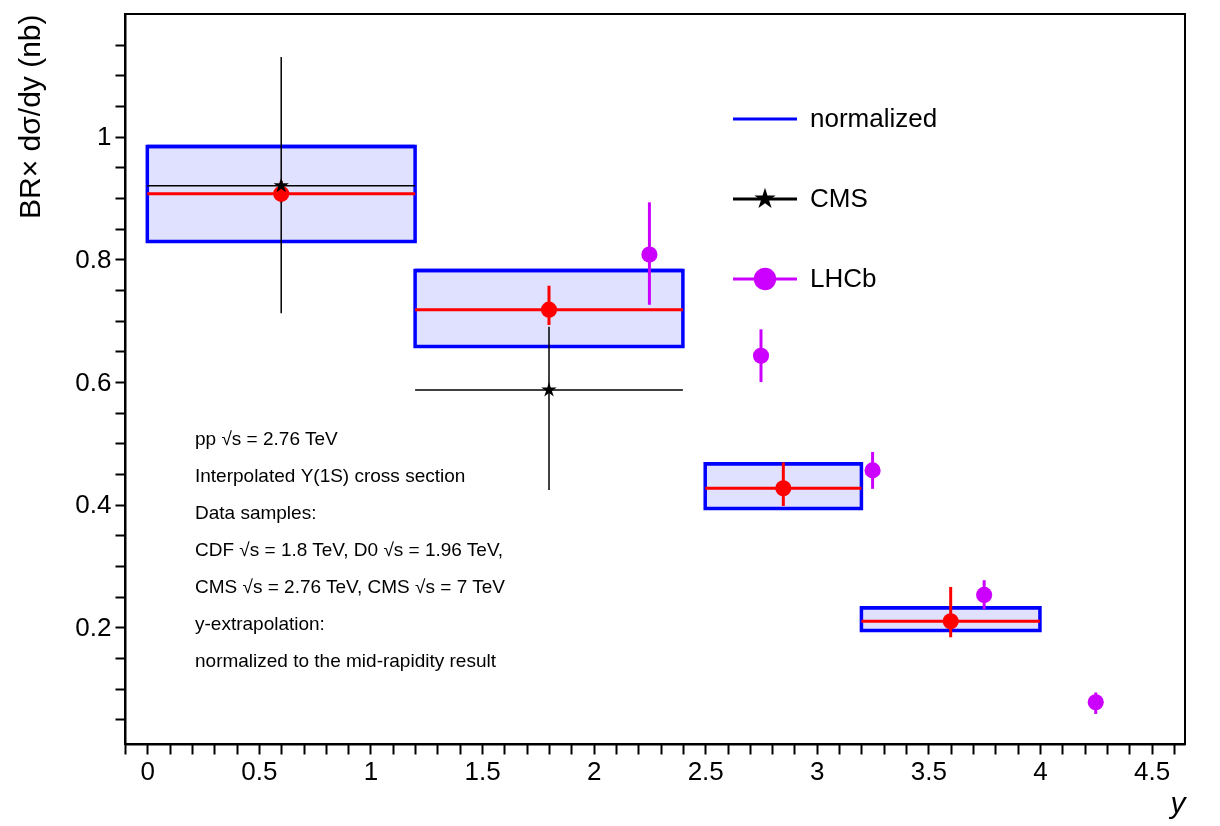 Image resolution: width=1220 pixels, height=826 pixels. What do you see at coordinates (839, 198) in the screenshot?
I see `legend-label: CMS` at bounding box center [839, 198].